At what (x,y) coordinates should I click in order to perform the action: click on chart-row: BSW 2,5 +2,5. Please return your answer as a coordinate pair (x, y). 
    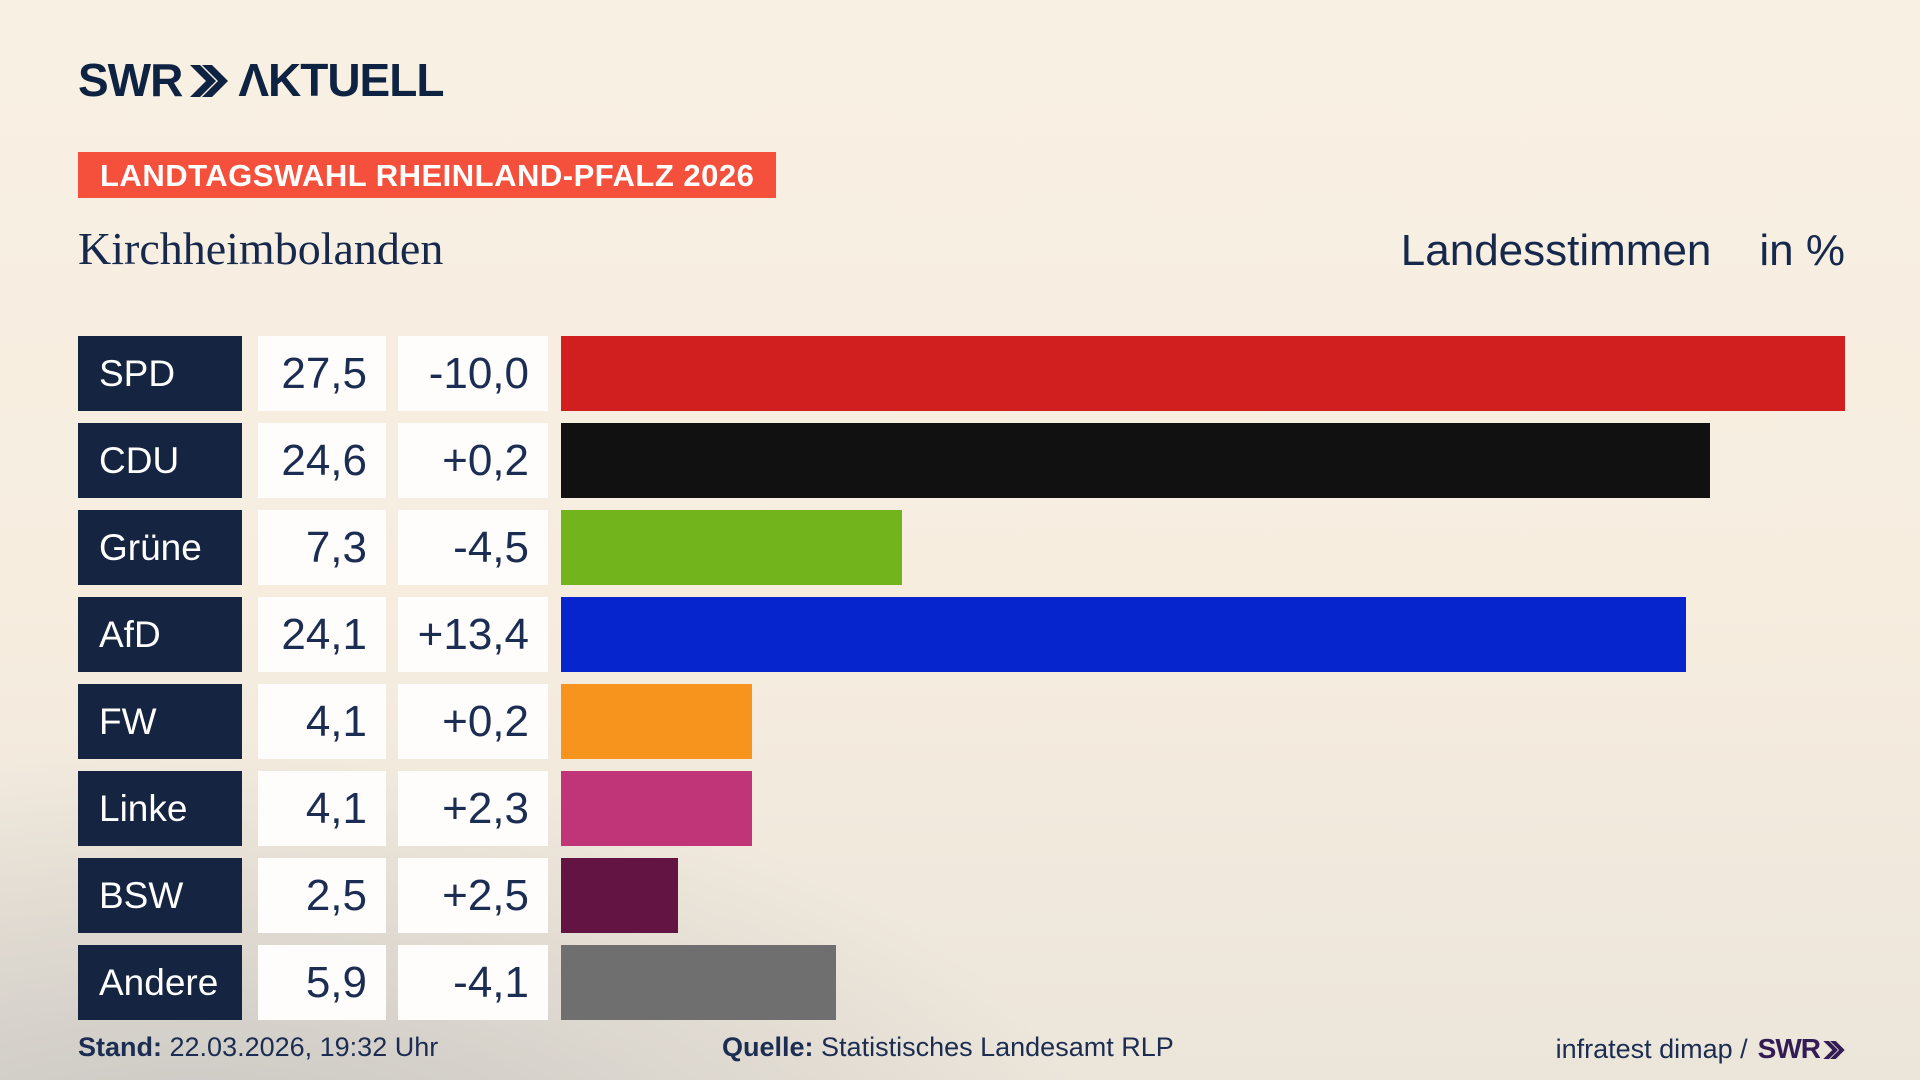
    Looking at the image, I should click on (960, 895).